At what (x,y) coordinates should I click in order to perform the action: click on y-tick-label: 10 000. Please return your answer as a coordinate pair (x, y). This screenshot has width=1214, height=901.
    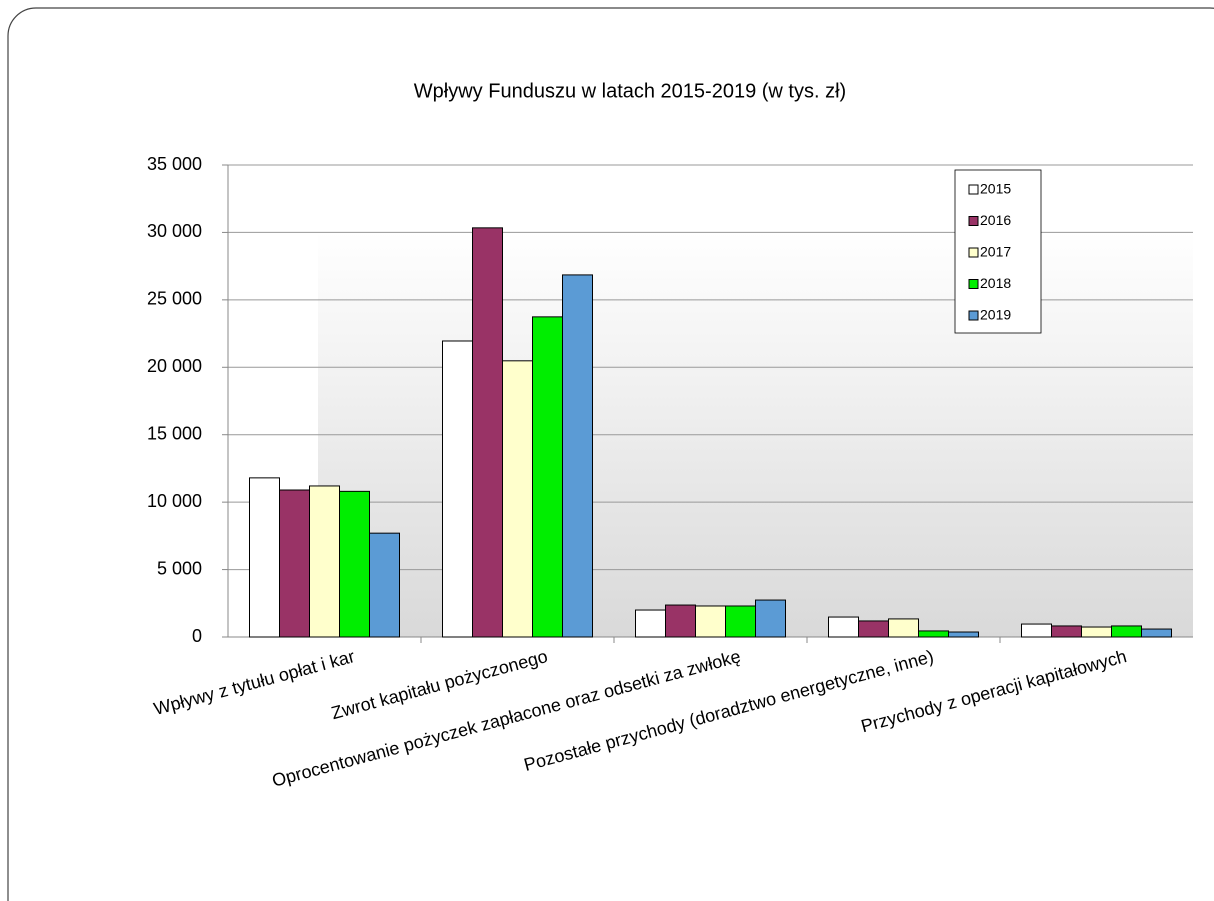
    Looking at the image, I should click on (174, 501).